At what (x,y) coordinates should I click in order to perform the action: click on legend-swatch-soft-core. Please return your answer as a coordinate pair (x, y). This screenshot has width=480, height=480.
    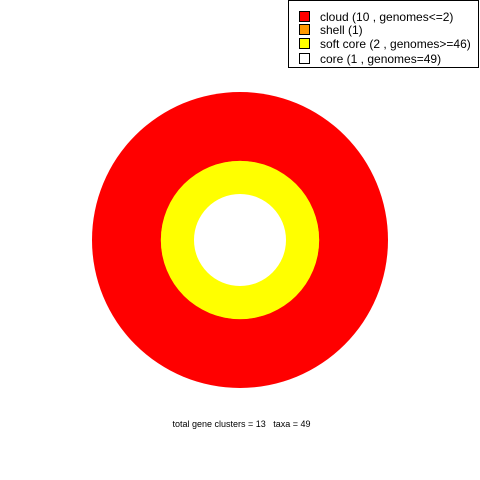
    Looking at the image, I should click on (304, 43).